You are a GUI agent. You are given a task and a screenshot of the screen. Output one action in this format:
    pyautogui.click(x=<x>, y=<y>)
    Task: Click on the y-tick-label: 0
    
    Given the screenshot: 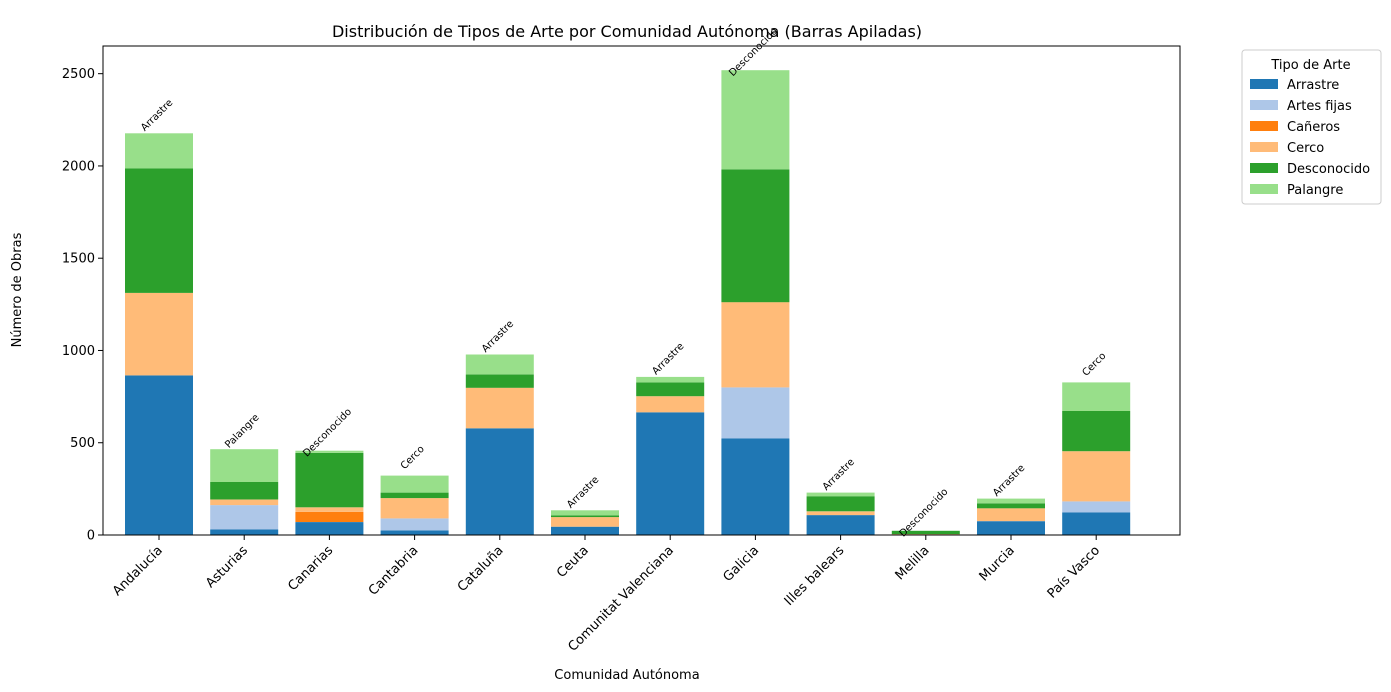 What is the action you would take?
    pyautogui.click(x=91, y=536)
    